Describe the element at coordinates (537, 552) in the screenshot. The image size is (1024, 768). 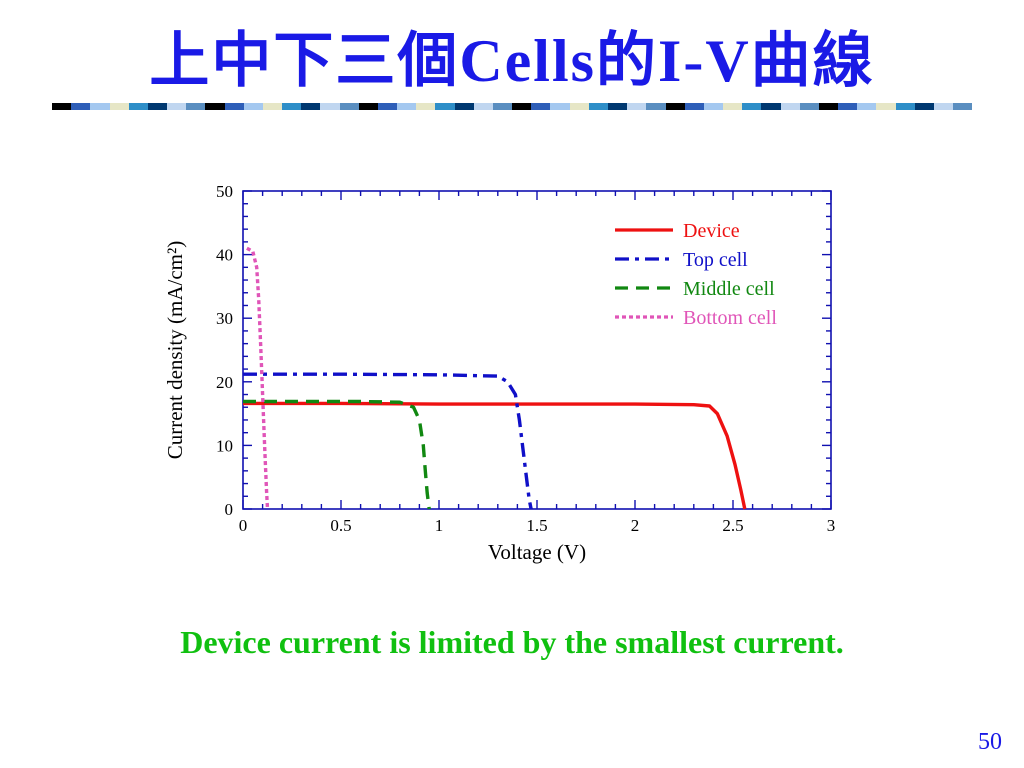
I see `x-axis-label: Voltage (V)` at that location.